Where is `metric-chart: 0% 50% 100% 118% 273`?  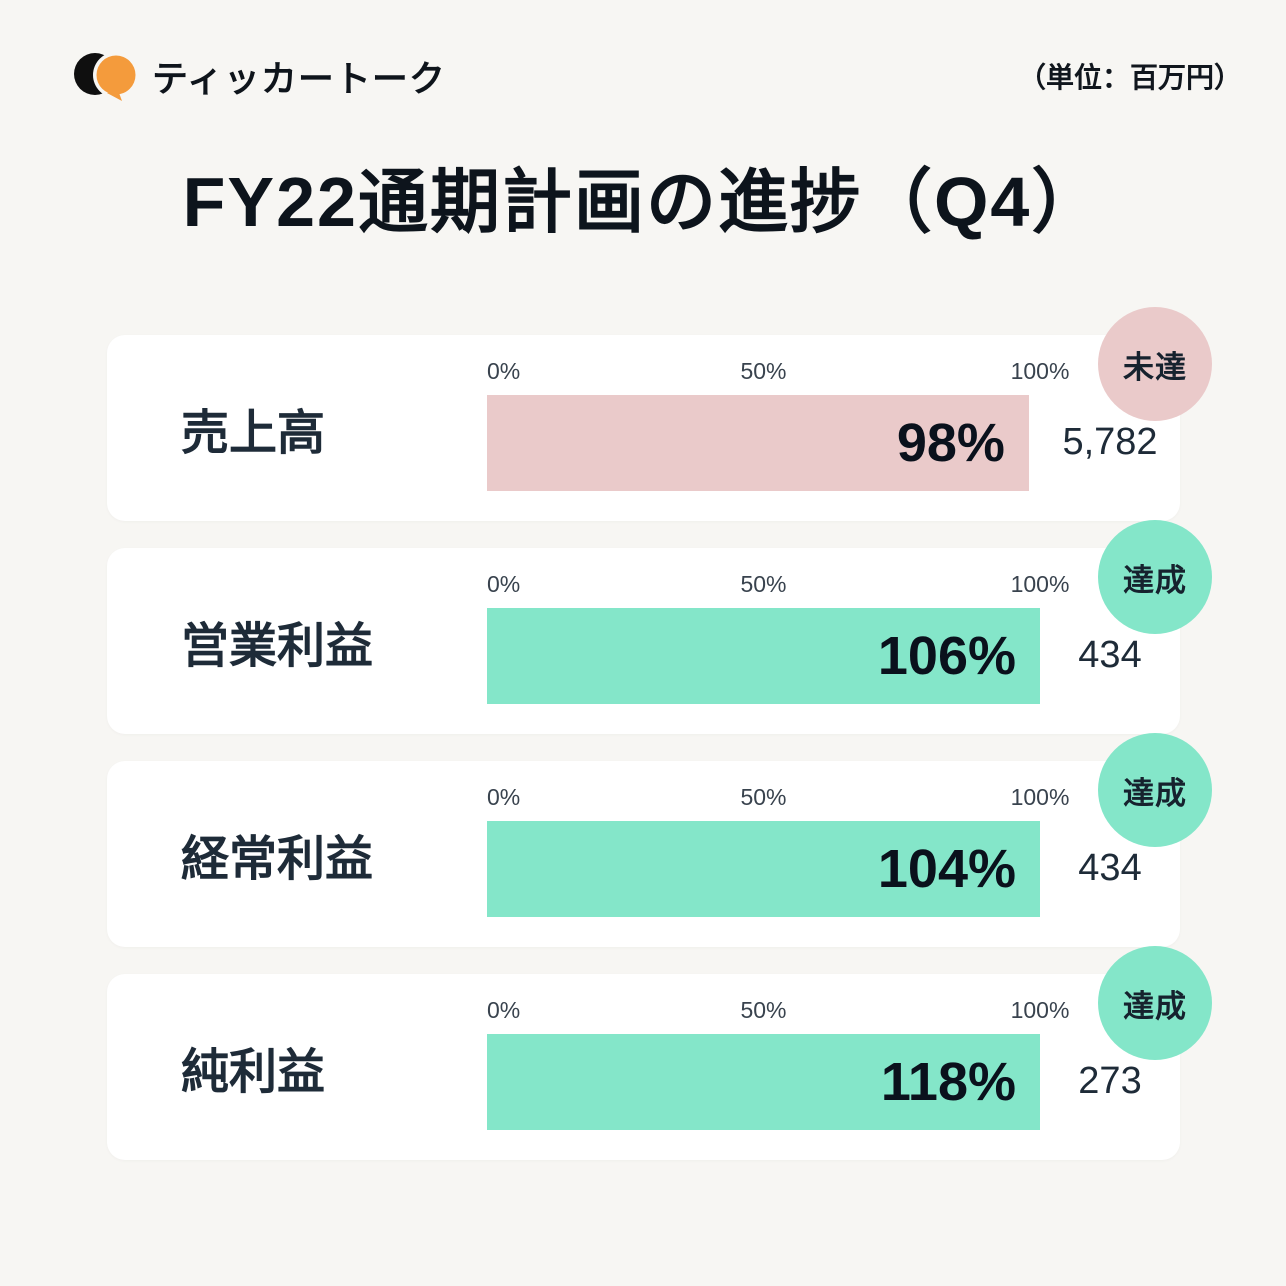
metric-chart: 0% 50% 100% 118% 273 is located at coordinates (833, 1067).